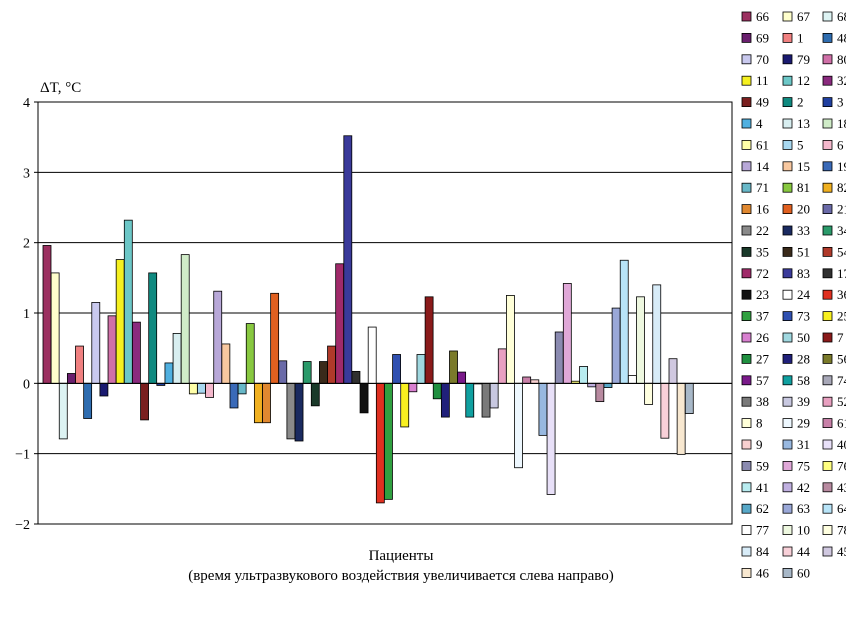 The width and height of the screenshot is (846, 626). What do you see at coordinates (804, 16) in the screenshot?
I see `legend-label-67: 67` at bounding box center [804, 16].